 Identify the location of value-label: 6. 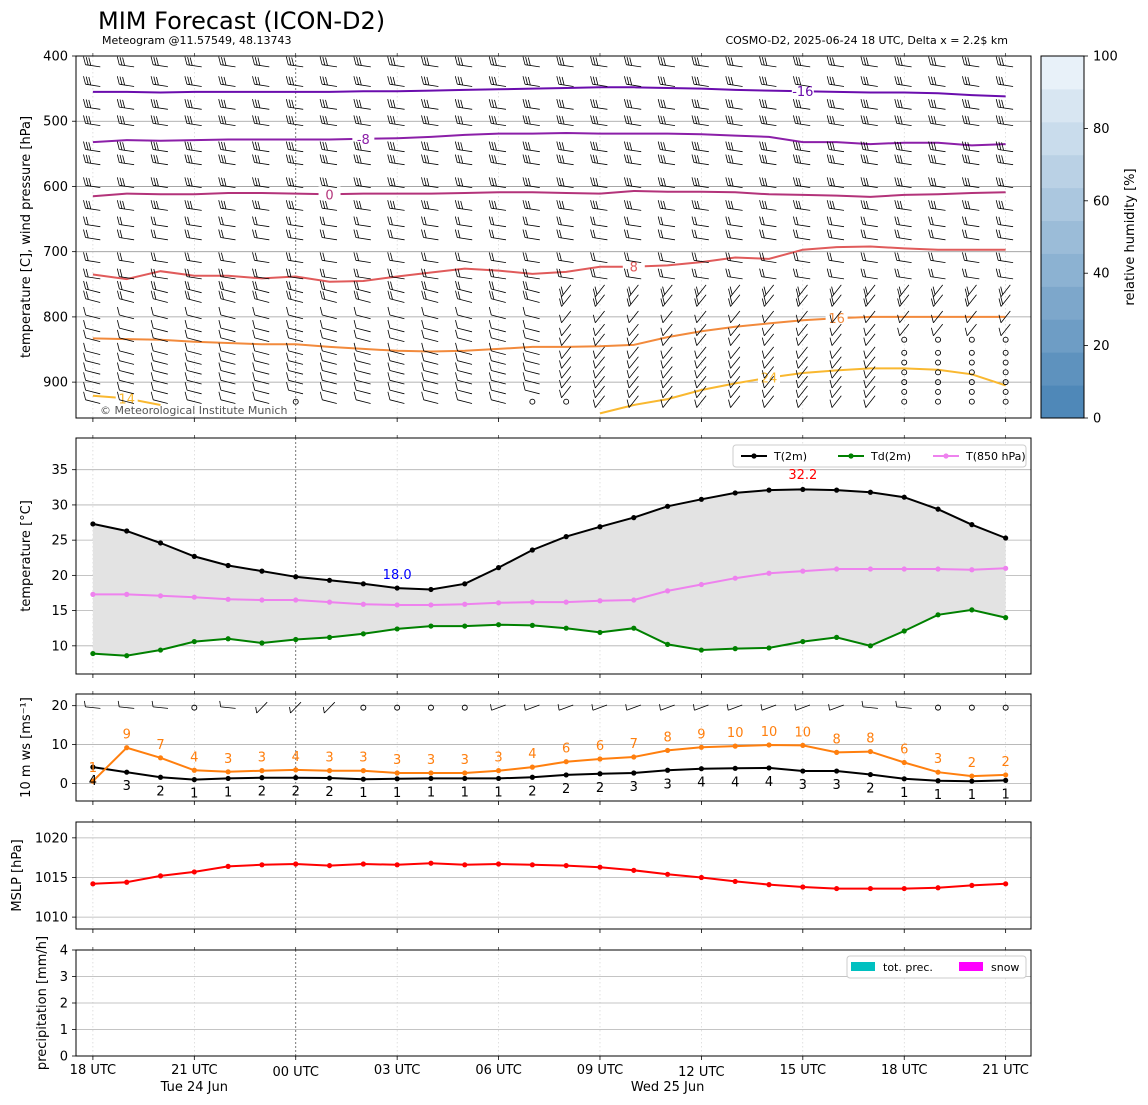
(904, 749).